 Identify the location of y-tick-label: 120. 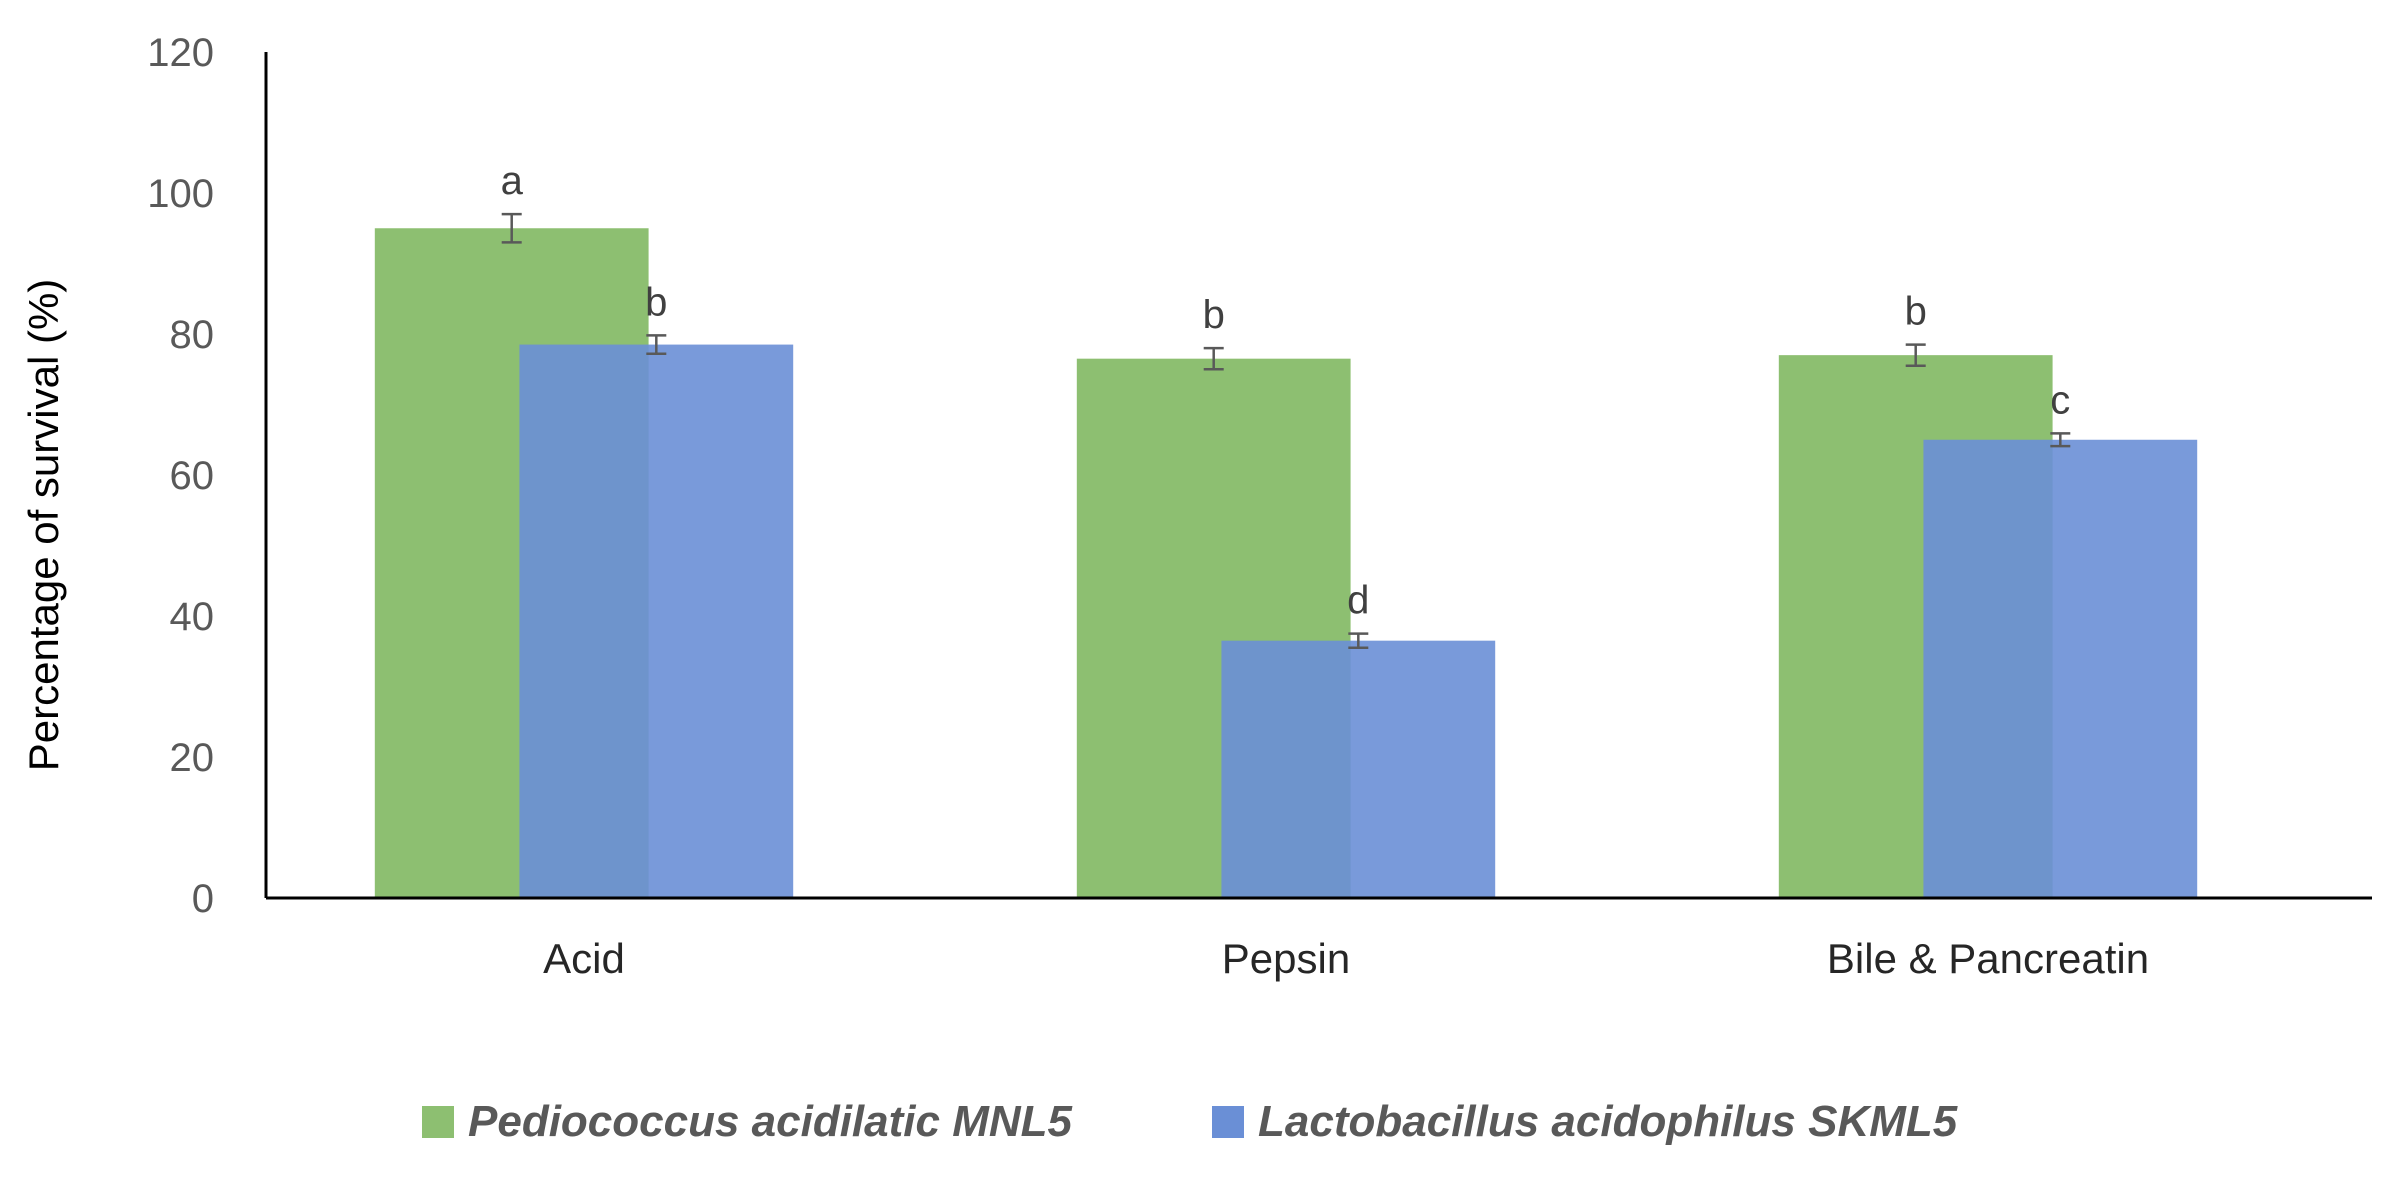
(180, 53).